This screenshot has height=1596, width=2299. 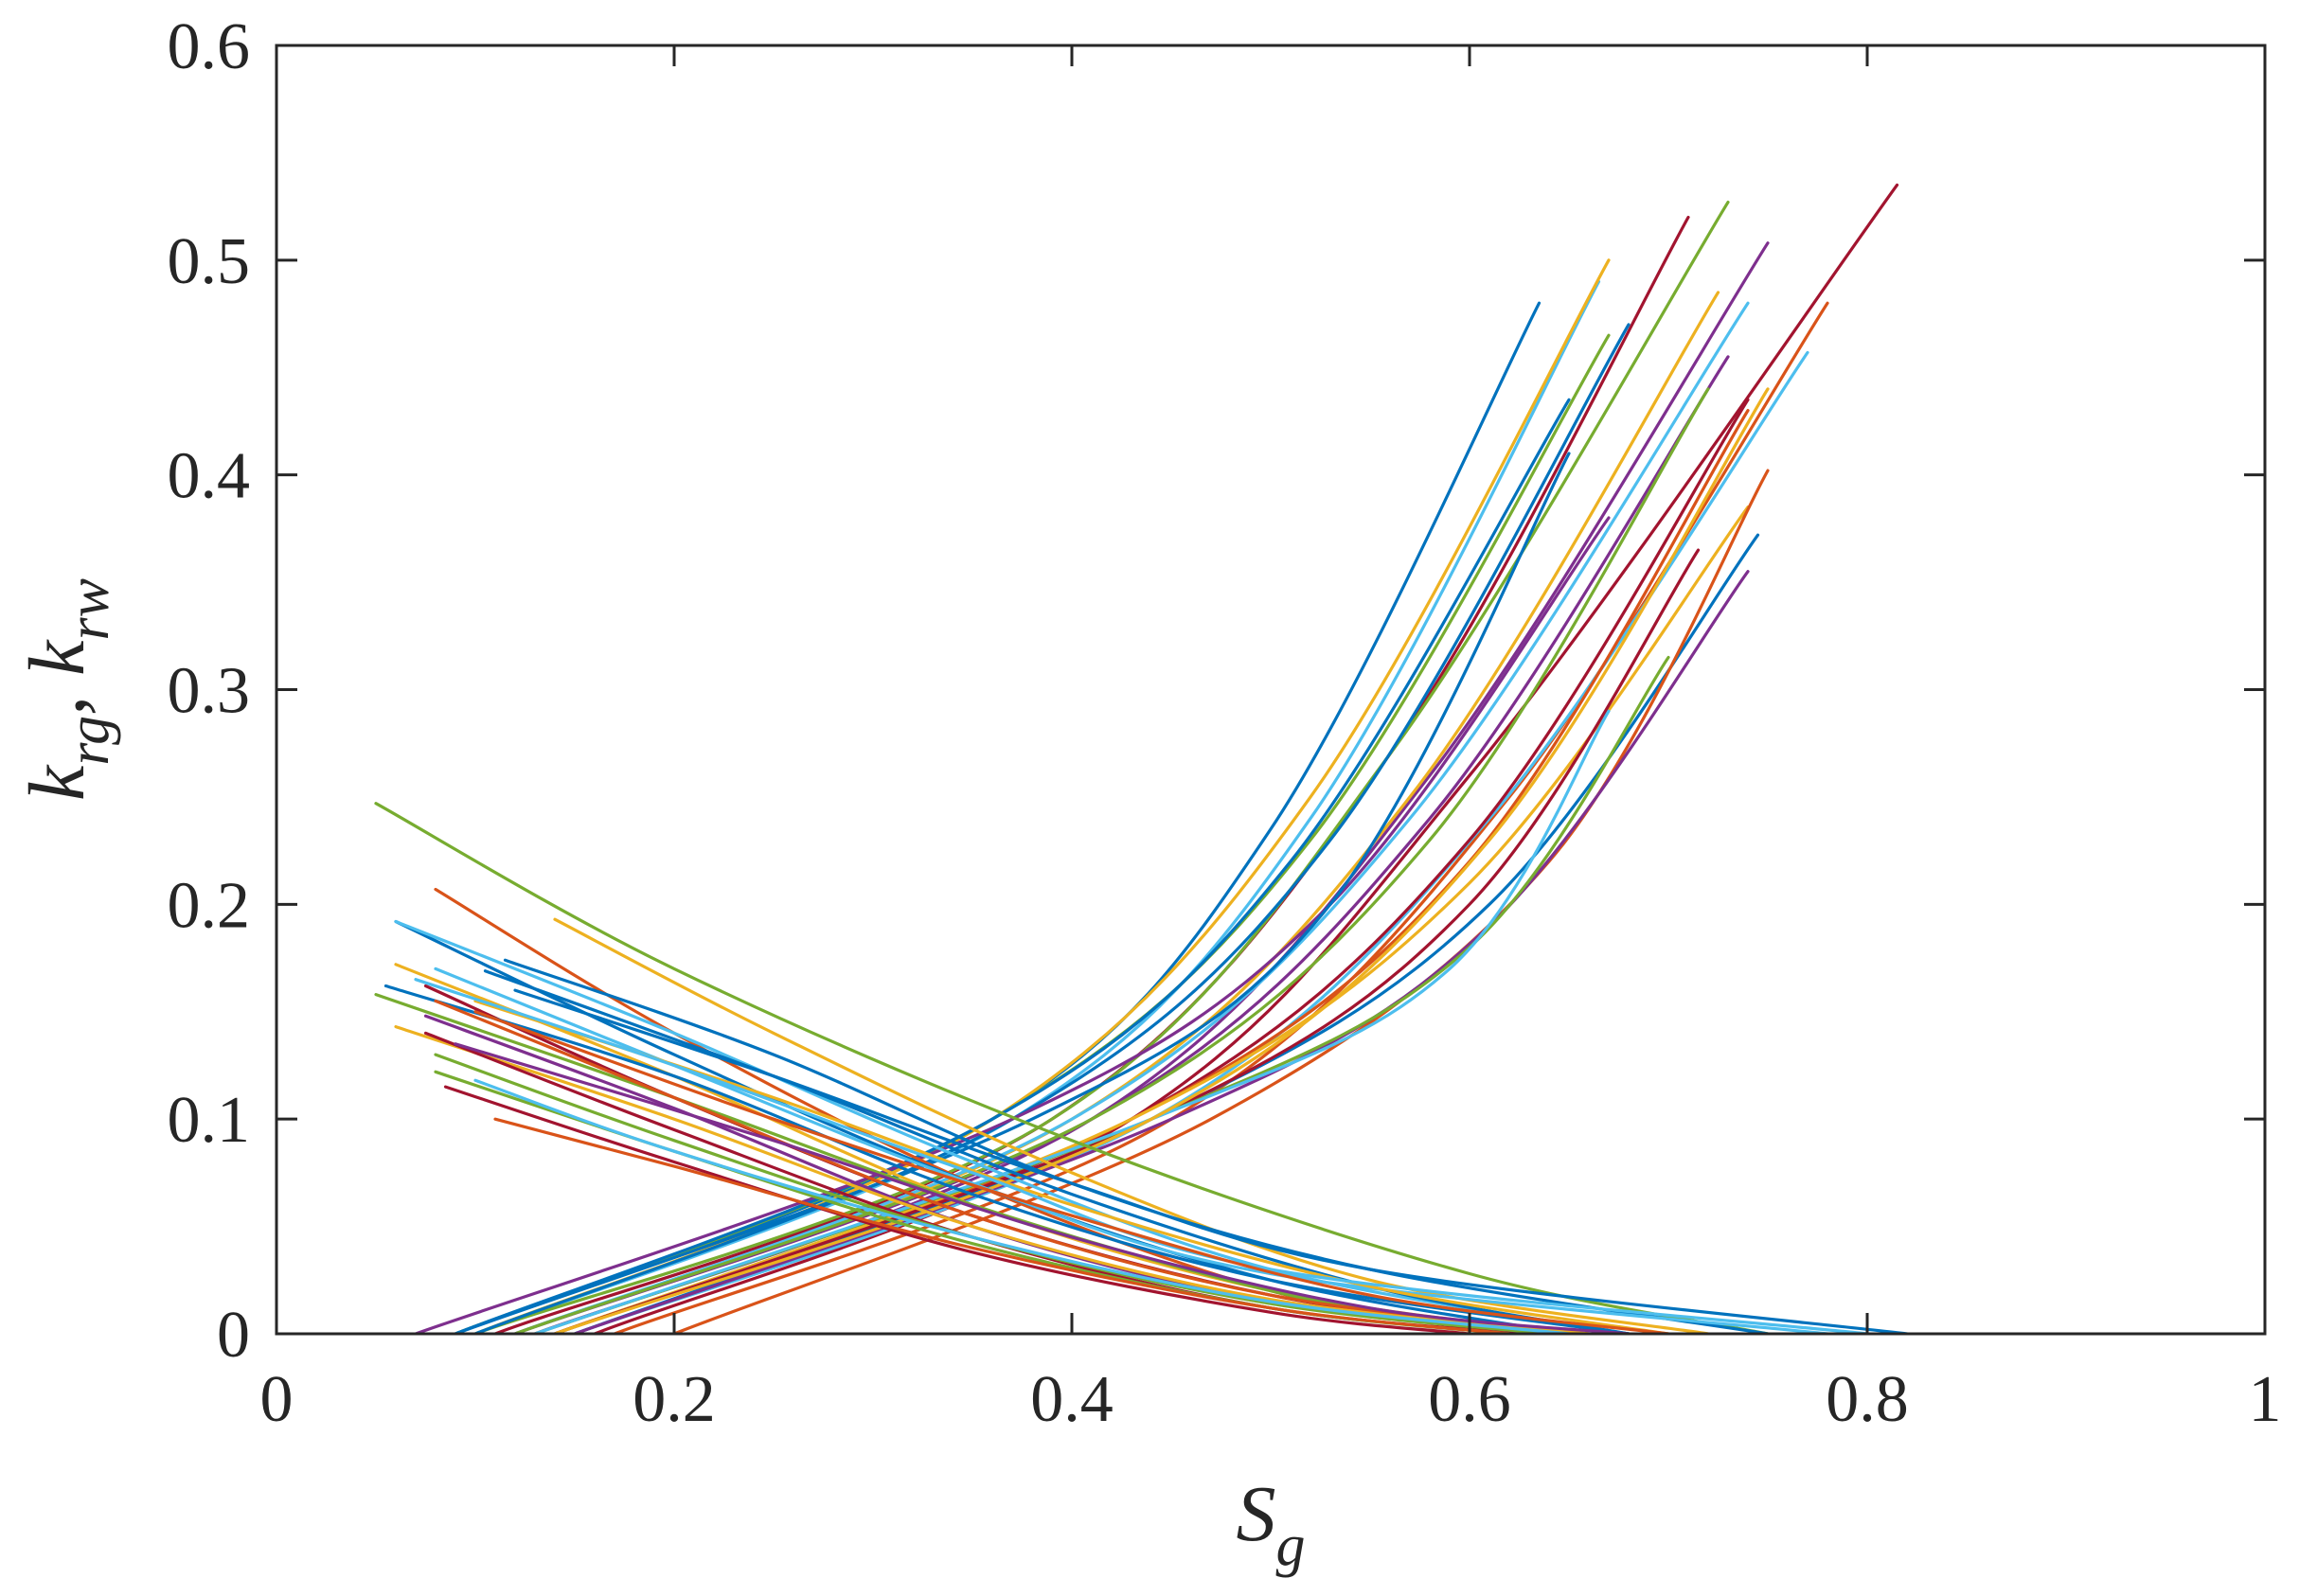 I want to click on y-tick-label-1: 0.1, so click(x=209, y=1120).